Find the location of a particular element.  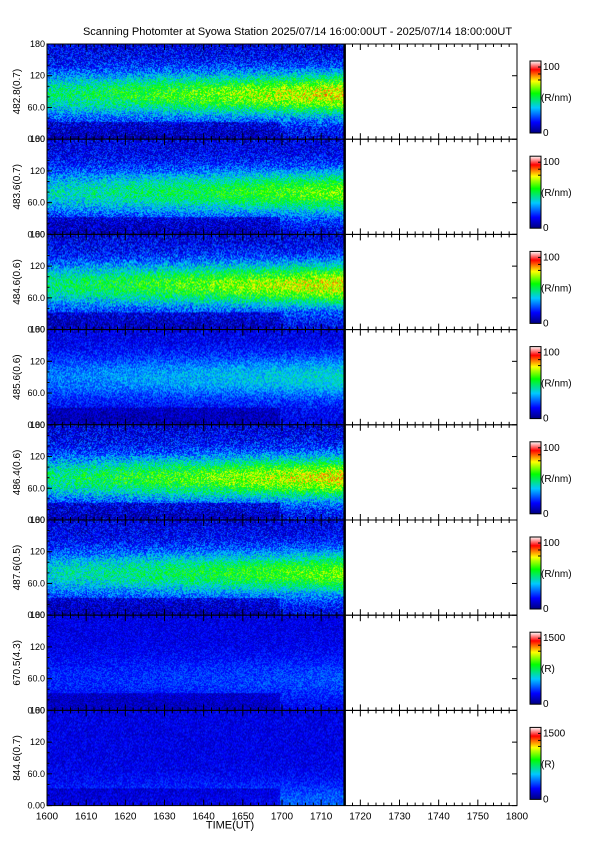

panel-4: 0.00 60.0 120 180 486.4(0.6) 100 (R/nm) 0 is located at coordinates (292, 472).